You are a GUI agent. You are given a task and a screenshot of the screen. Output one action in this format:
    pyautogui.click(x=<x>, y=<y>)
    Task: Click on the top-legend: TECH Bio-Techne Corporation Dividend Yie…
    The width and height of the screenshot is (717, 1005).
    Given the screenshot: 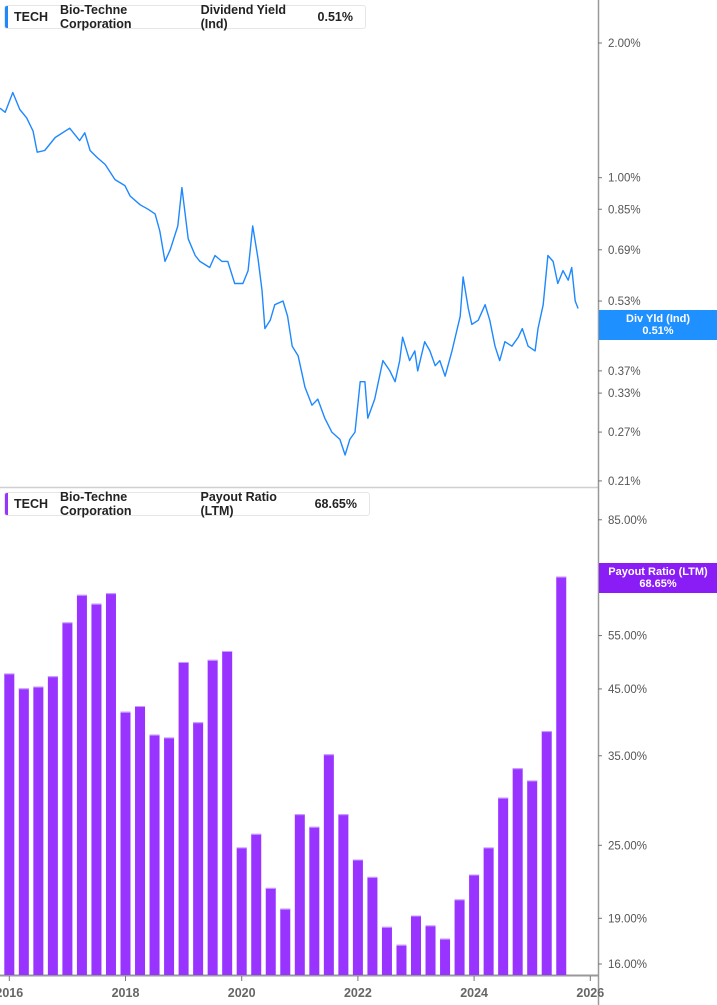 What is the action you would take?
    pyautogui.click(x=185, y=17)
    